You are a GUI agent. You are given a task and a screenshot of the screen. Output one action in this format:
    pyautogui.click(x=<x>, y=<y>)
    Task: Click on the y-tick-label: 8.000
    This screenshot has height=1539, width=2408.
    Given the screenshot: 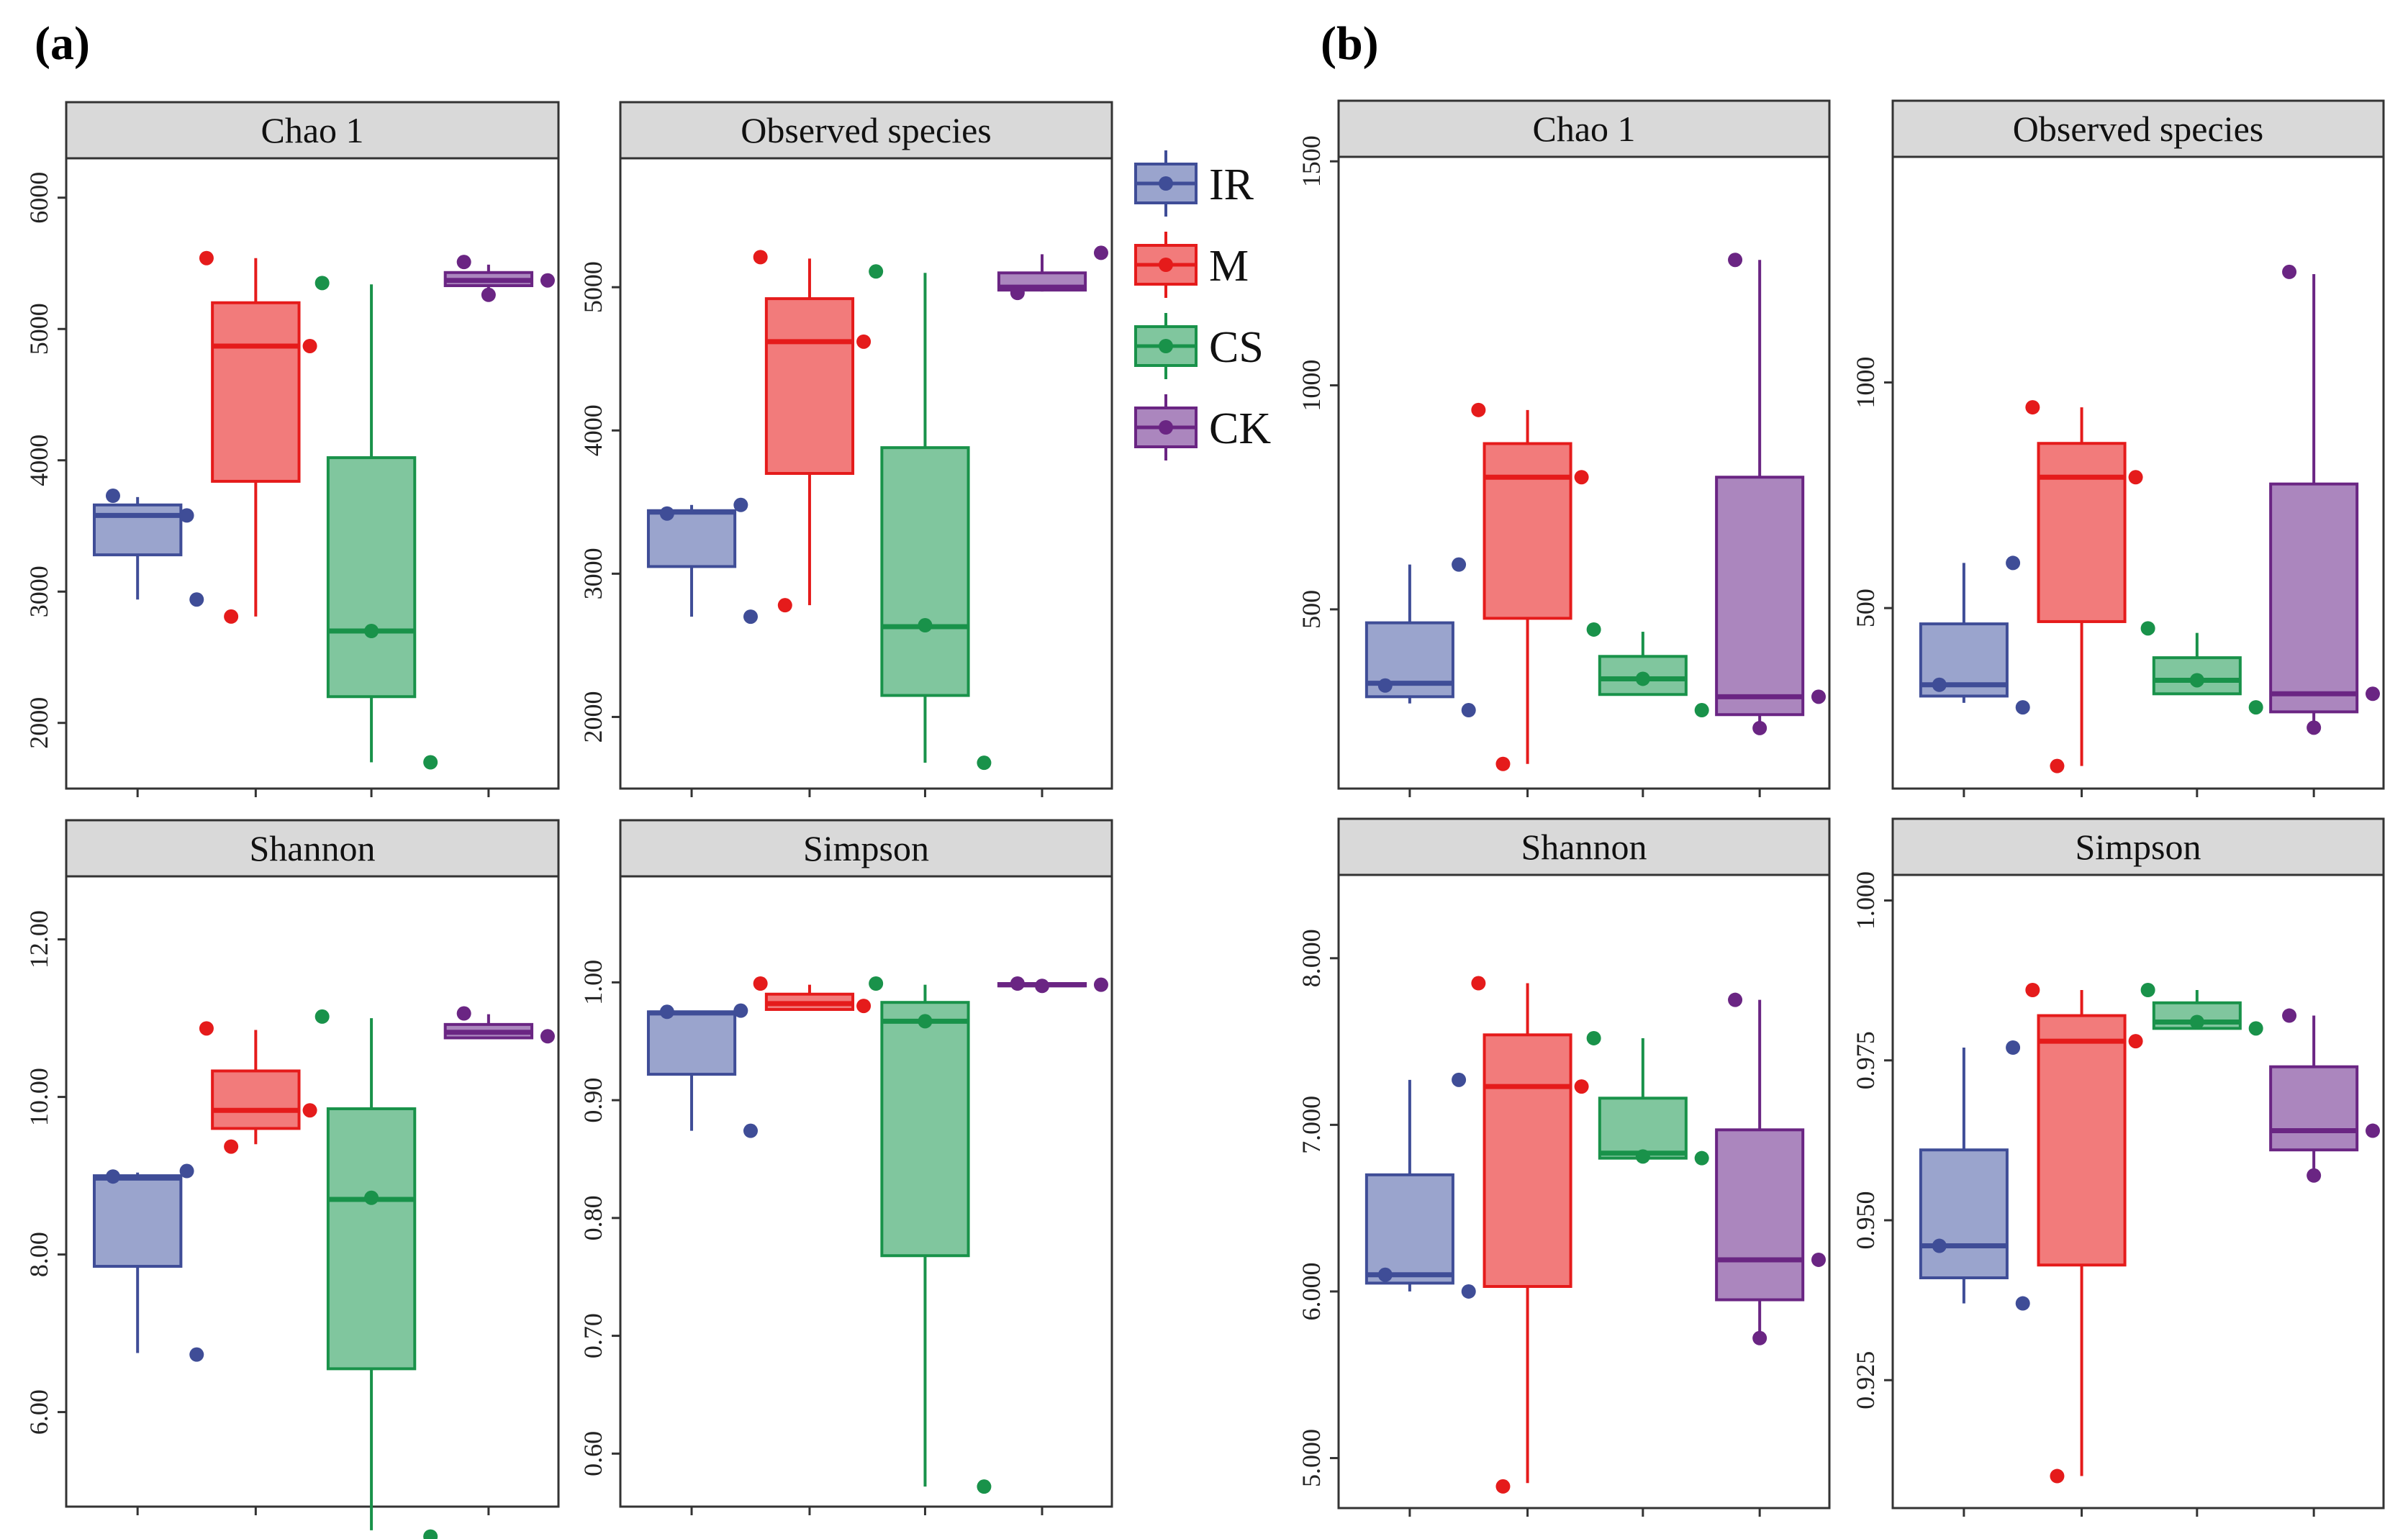 What is the action you would take?
    pyautogui.click(x=1311, y=958)
    